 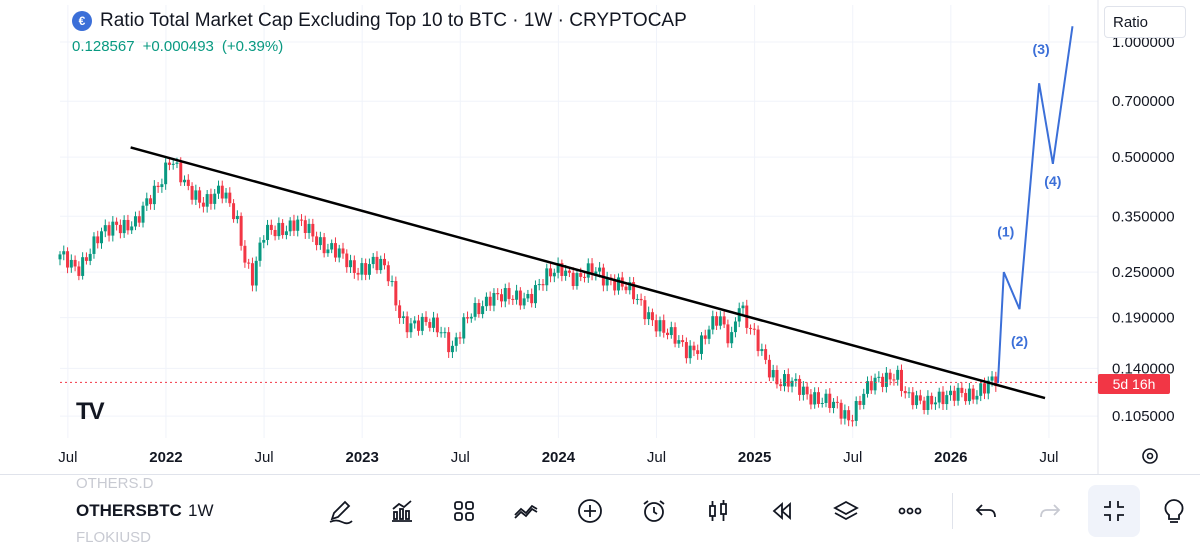 I want to click on gear-icon, so click(x=1150, y=456).